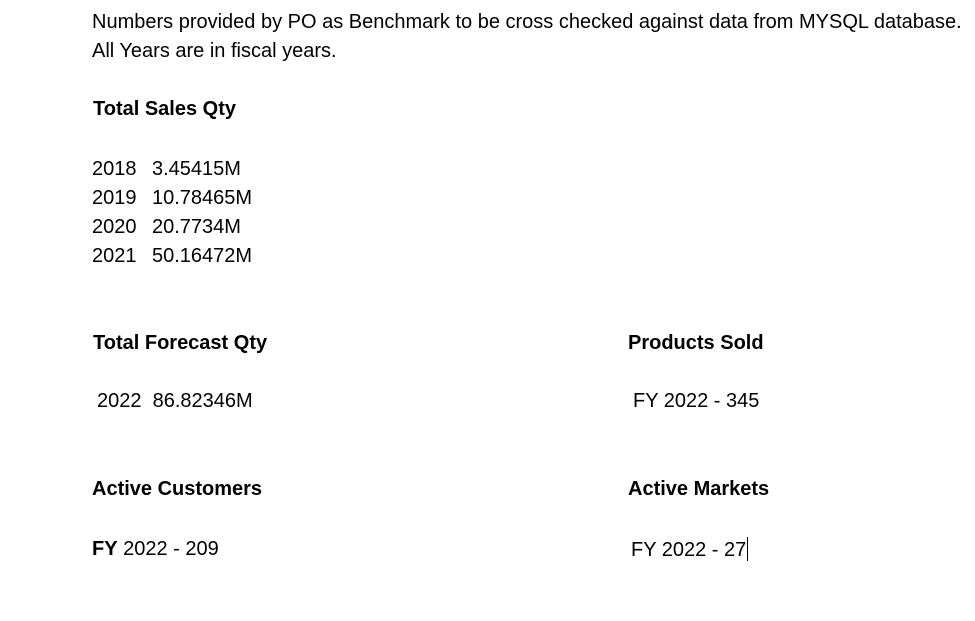 The image size is (975, 621). I want to click on active-markets-value: FY 2022 - 27, so click(689, 550).